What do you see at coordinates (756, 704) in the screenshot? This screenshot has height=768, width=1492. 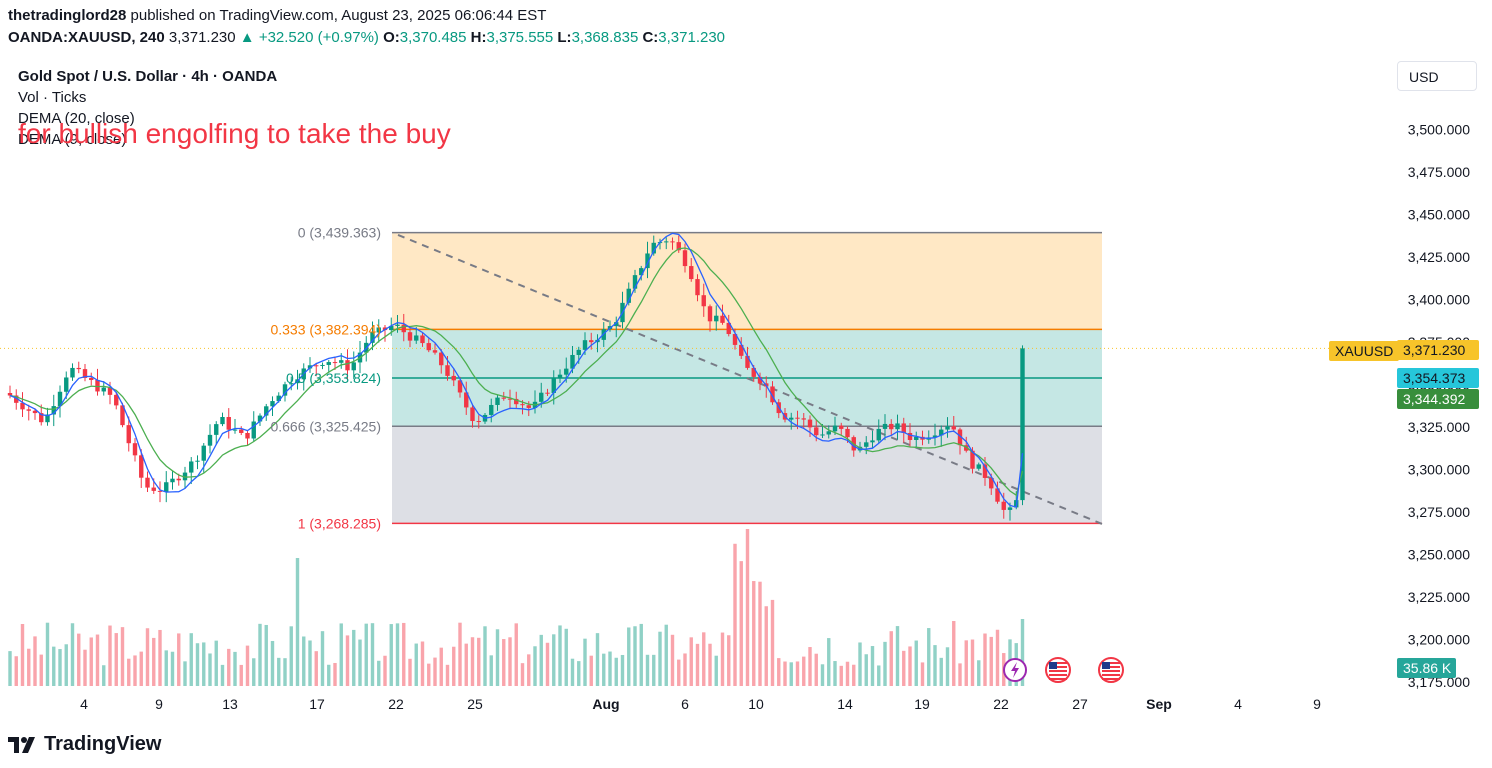 I see `time-tick-label: 10` at bounding box center [756, 704].